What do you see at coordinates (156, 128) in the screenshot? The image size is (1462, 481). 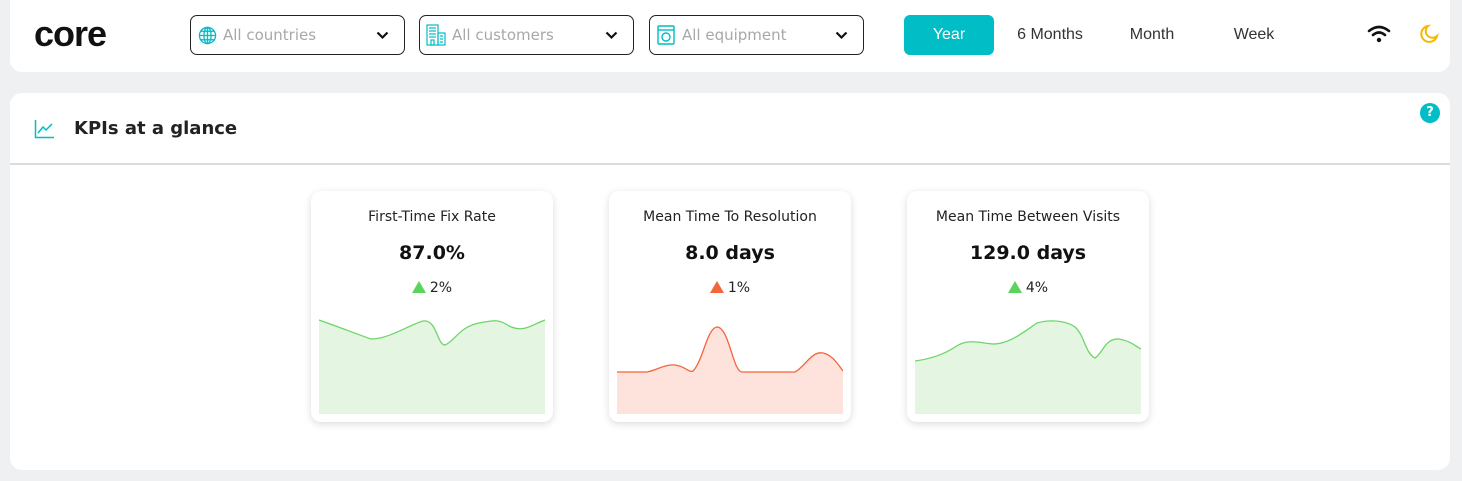 I see `panel-title: KPIs at a glance` at bounding box center [156, 128].